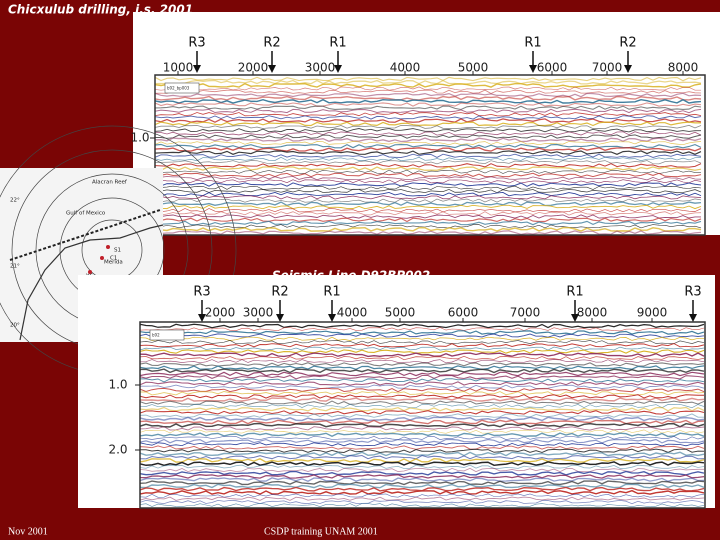  Describe the element at coordinates (117, 450) in the screenshot. I see `time-label: 2.0` at that location.